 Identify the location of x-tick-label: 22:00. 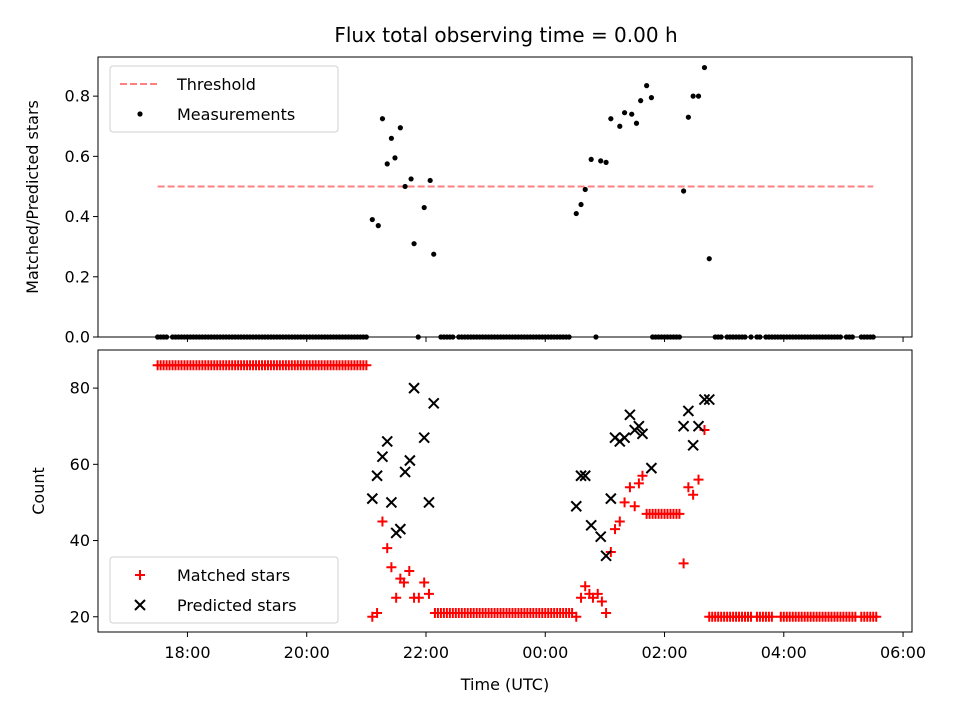
(426, 652).